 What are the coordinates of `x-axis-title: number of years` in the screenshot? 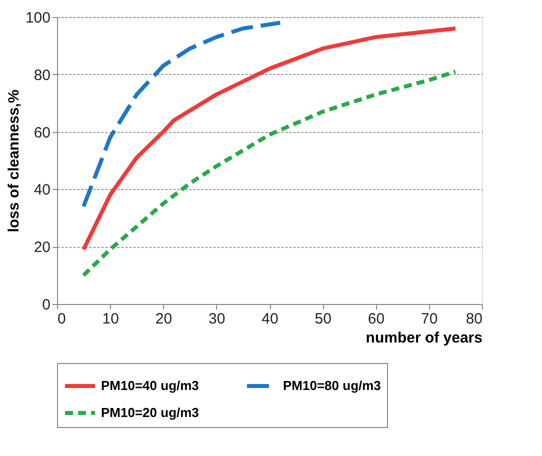 It's located at (424, 338).